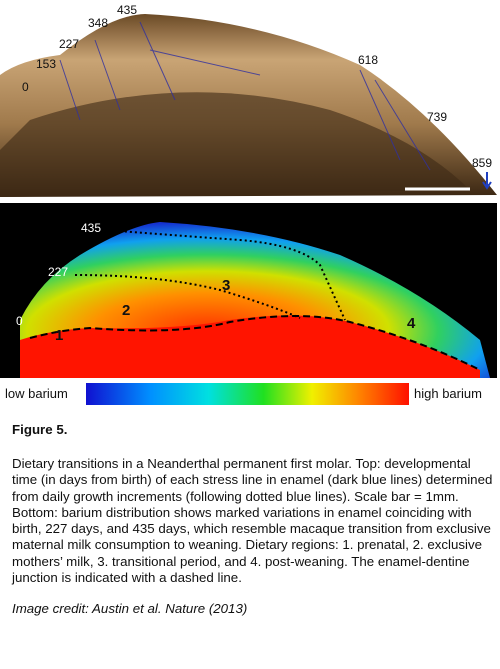 The width and height of the screenshot is (500, 669). I want to click on colorbar-low: low barium, so click(36, 393).